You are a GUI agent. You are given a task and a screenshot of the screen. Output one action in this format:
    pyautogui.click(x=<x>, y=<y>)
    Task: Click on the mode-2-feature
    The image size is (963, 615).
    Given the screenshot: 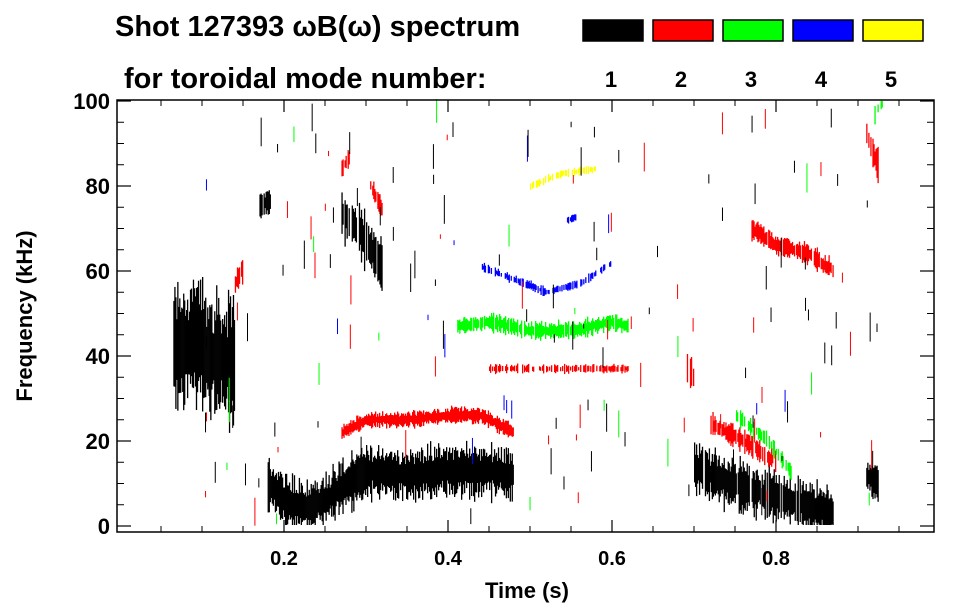 What is the action you would take?
    pyautogui.click(x=427, y=422)
    